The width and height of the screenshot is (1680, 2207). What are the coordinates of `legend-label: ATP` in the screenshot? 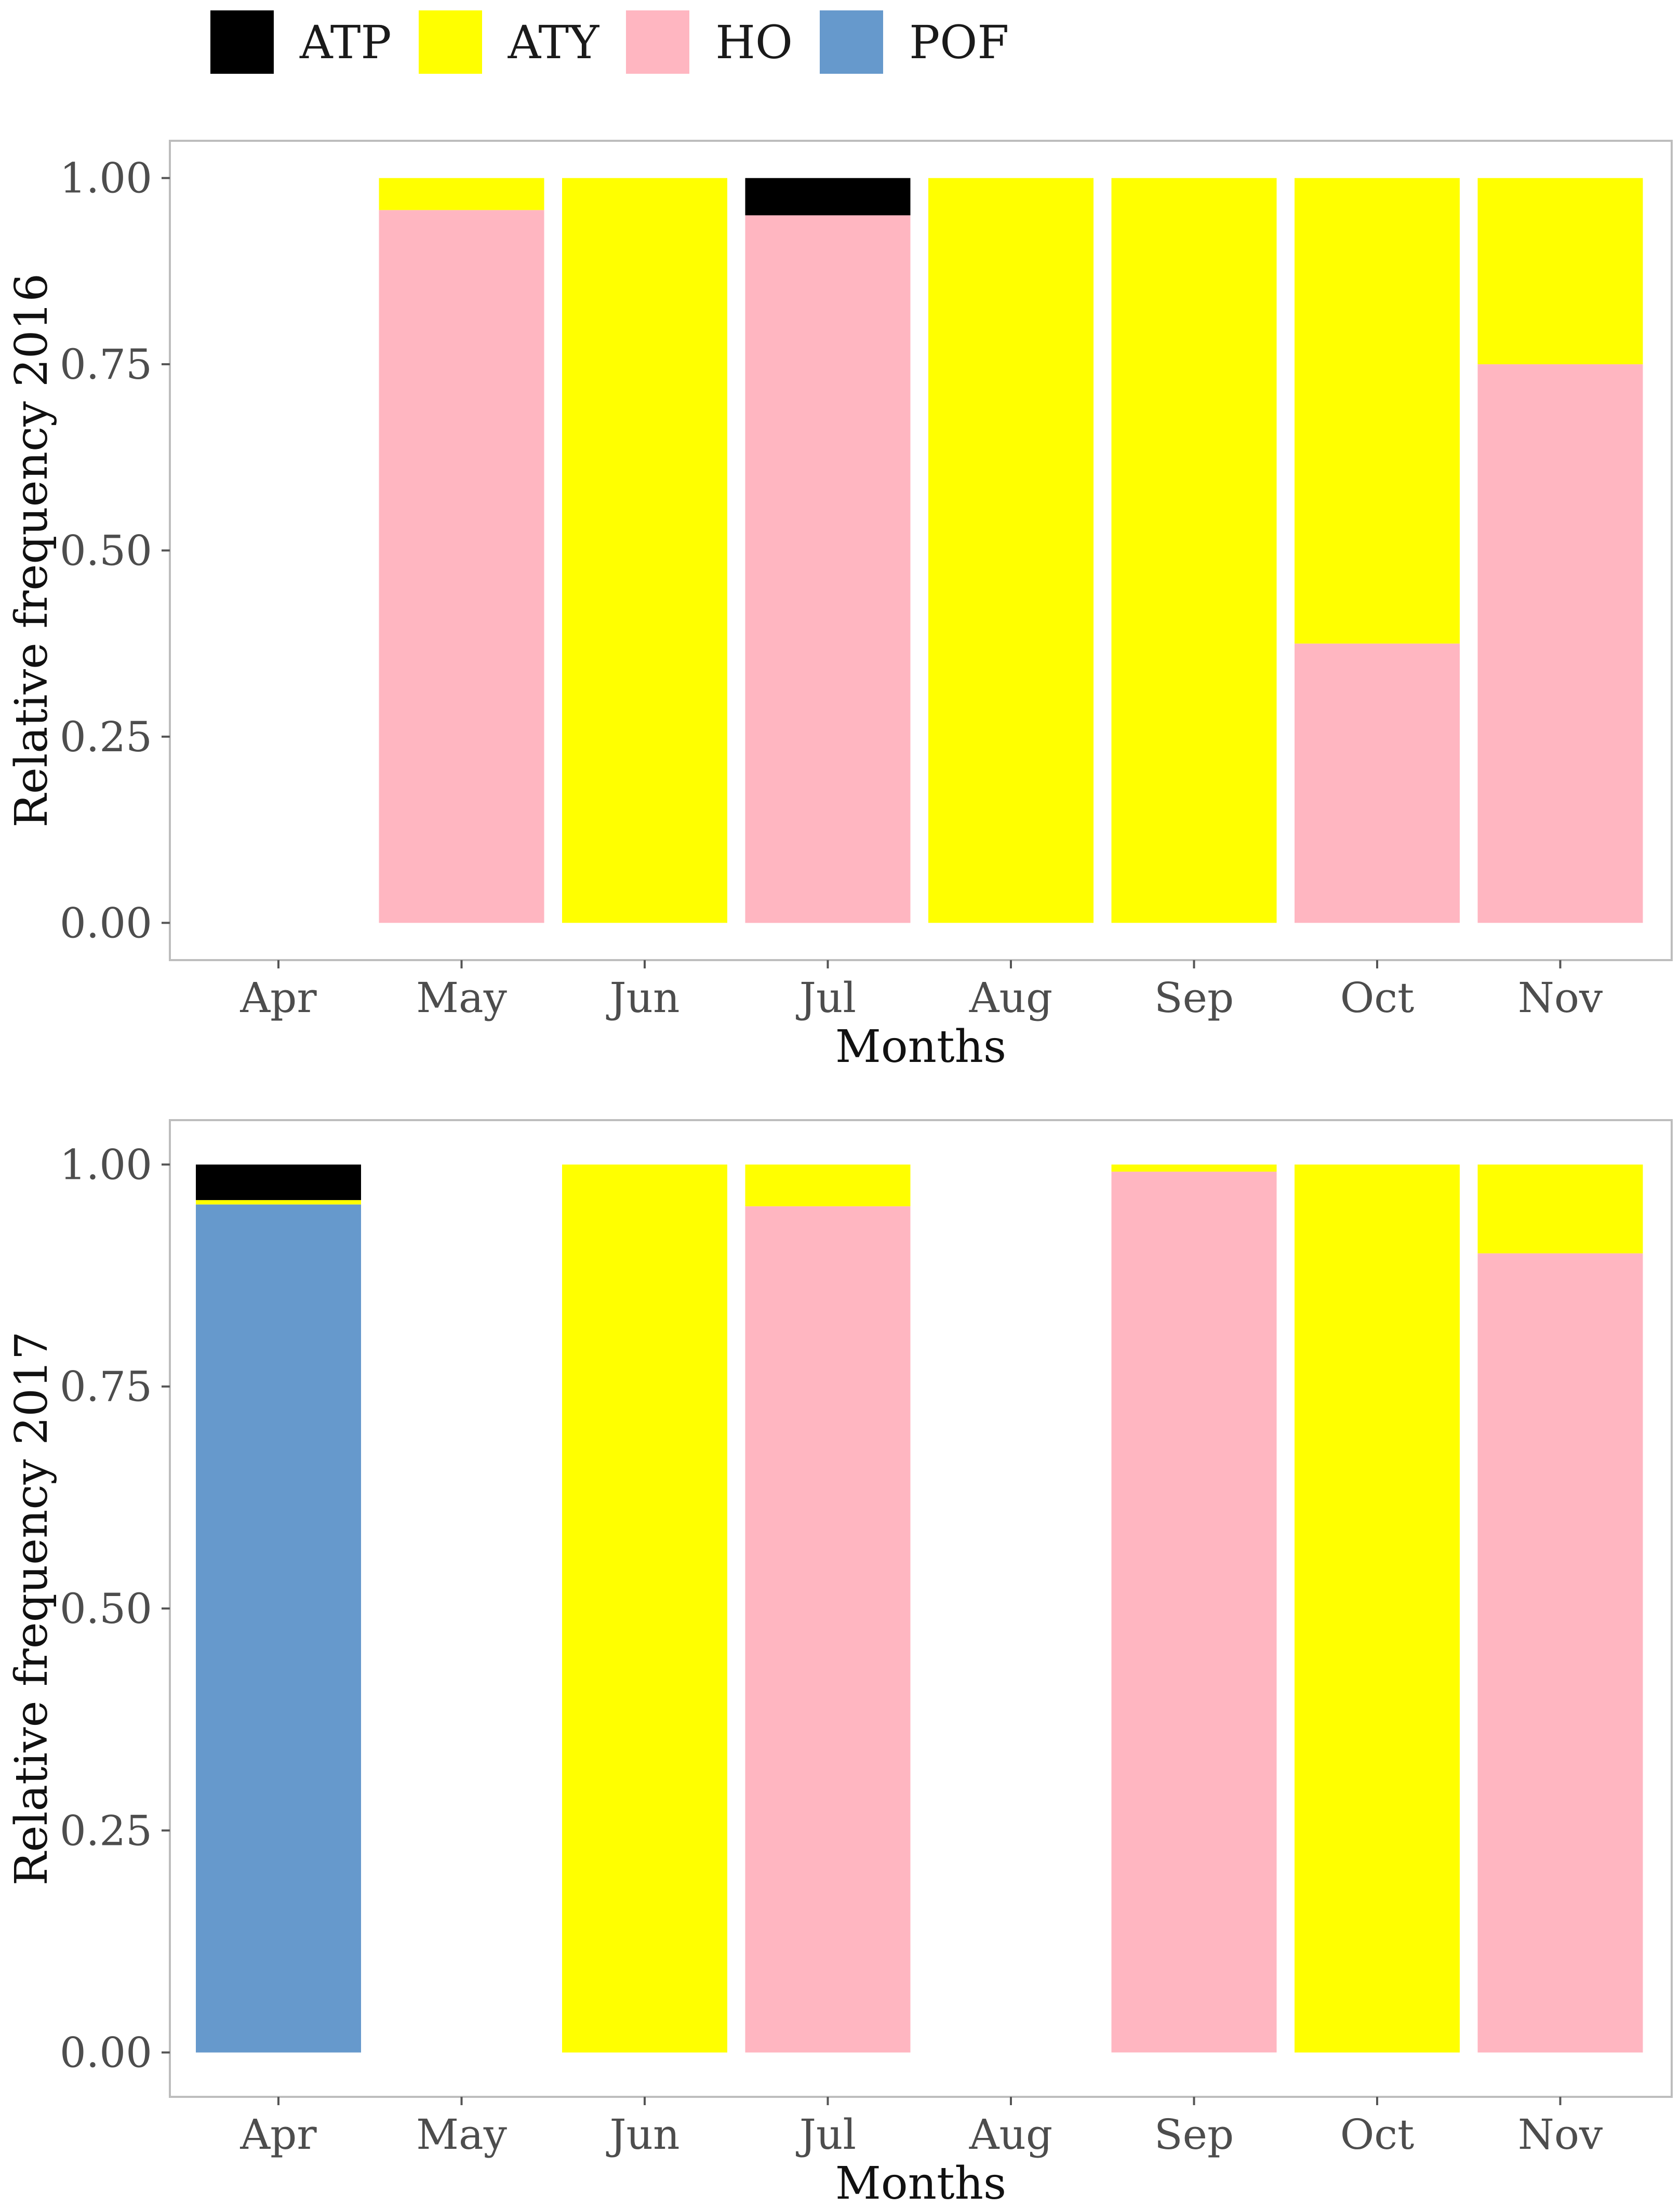 It's located at (346, 42).